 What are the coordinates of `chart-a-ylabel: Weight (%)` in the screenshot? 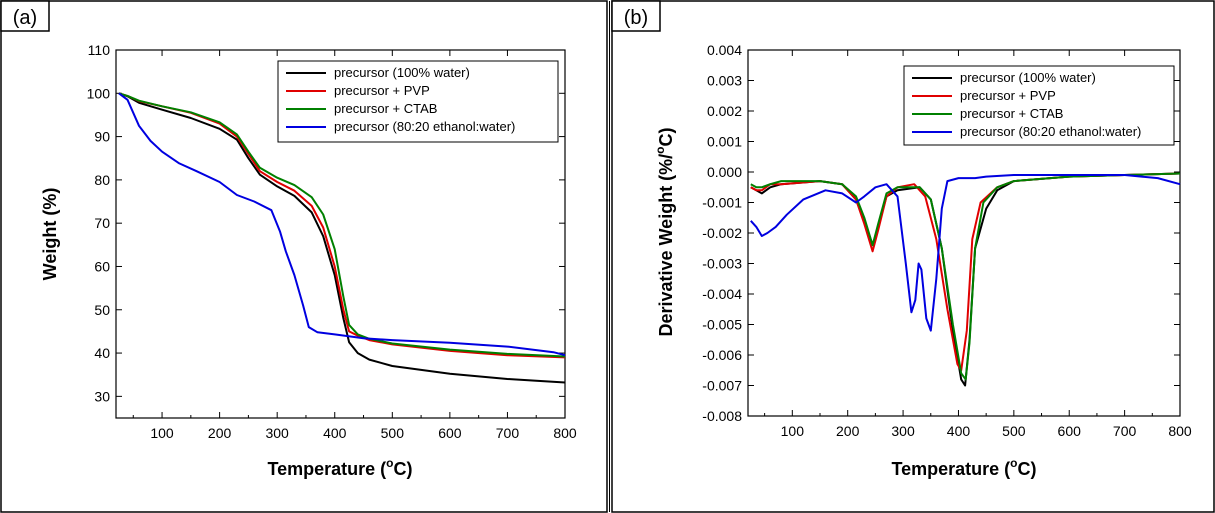 It's located at (50, 234).